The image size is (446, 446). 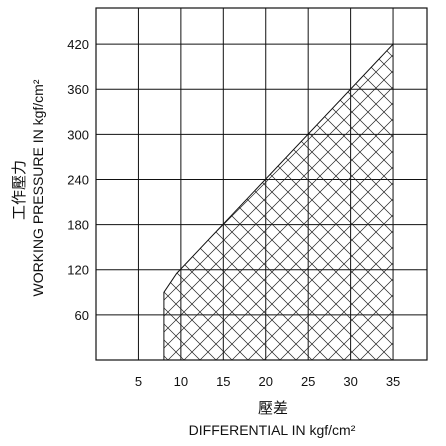 I want to click on y-axis-label-chinese: 工作壓力, so click(x=19, y=190).